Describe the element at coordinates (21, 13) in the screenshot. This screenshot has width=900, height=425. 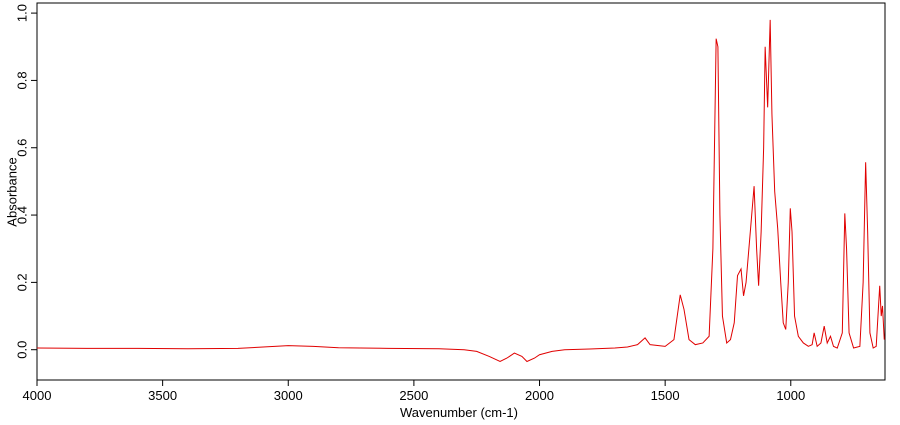
I see `y-tick-label: 1.0` at that location.